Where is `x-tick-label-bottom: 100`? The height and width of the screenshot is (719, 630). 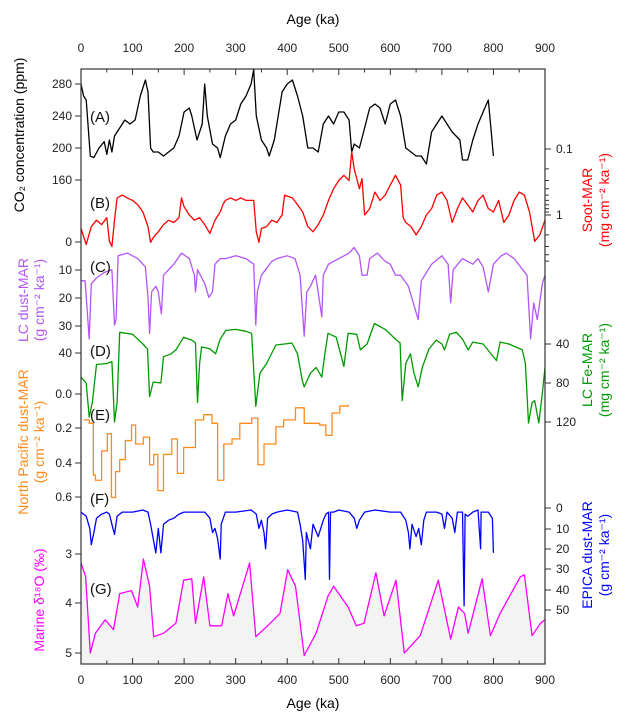
x-tick-label-bottom: 100 is located at coordinates (133, 680).